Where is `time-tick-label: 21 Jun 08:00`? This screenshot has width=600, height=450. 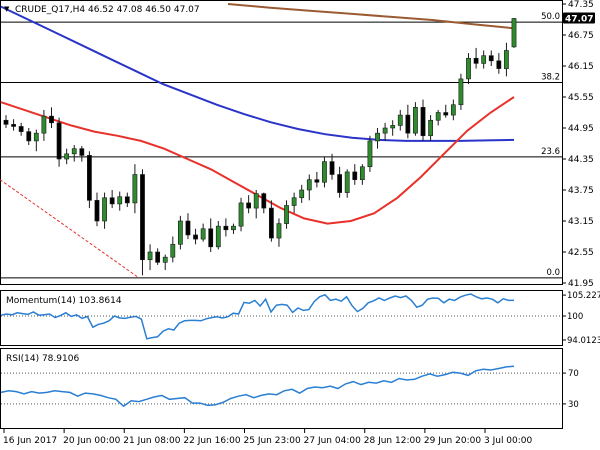 time-tick-label: 21 Jun 08:00 is located at coordinates (151, 441).